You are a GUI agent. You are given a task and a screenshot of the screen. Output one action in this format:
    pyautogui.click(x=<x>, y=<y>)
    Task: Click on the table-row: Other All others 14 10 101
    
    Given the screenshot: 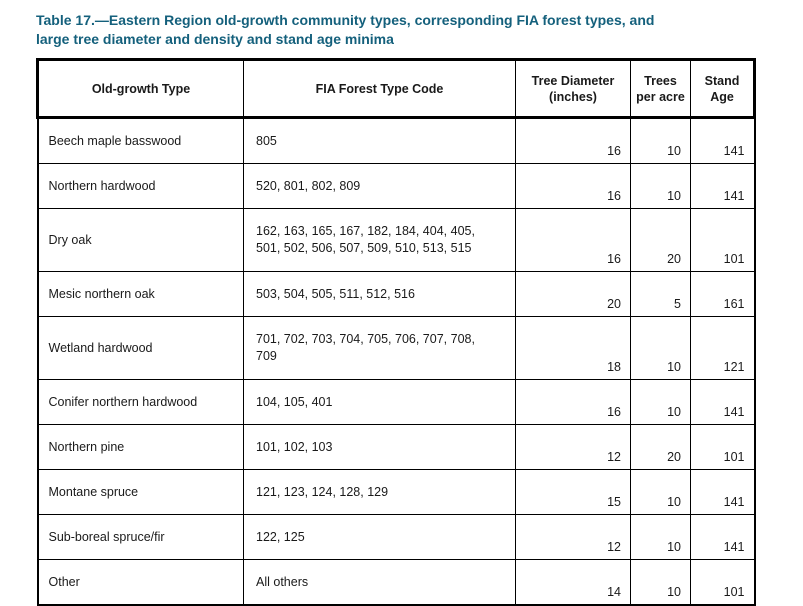 What is the action you would take?
    pyautogui.click(x=396, y=582)
    